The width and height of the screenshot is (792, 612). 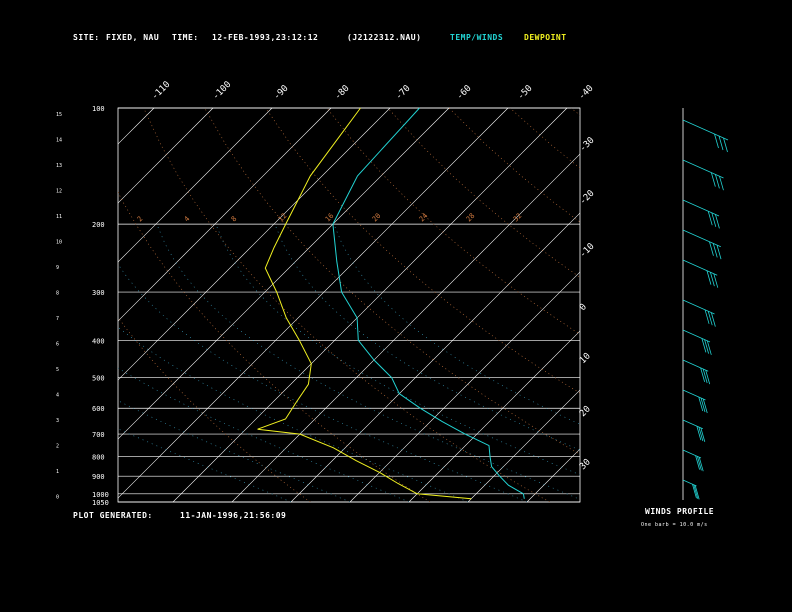 I want to click on pressure-tick-label: 1050, so click(x=100, y=503).